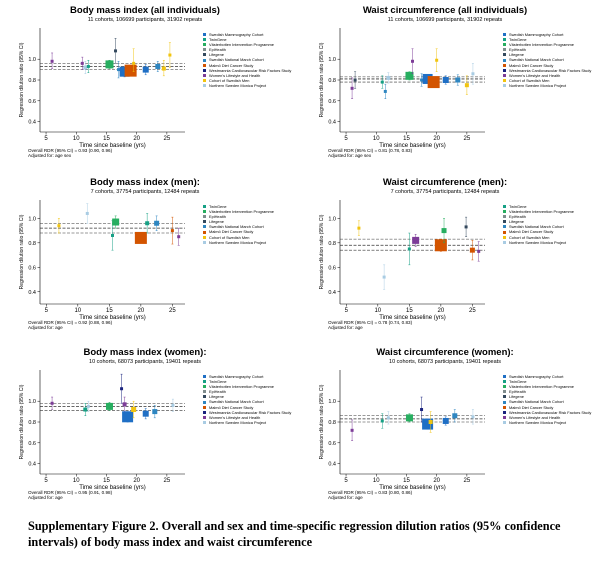 This screenshot has width=600, height=567. I want to click on x-tick-label: 5, so click(46, 481).